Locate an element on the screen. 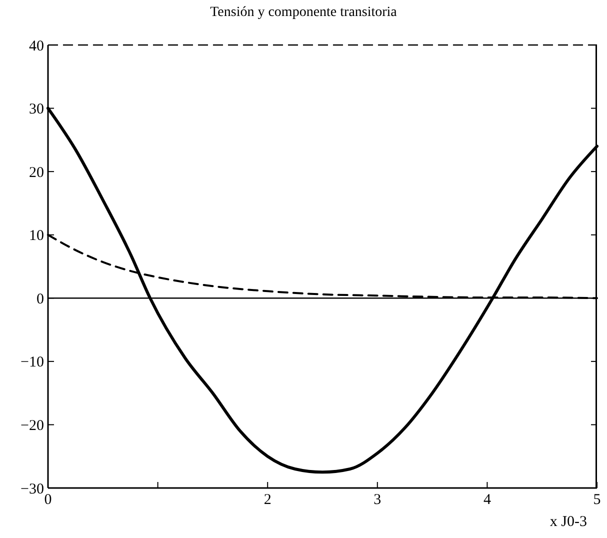  y-tick-label: 40 is located at coordinates (36, 46).